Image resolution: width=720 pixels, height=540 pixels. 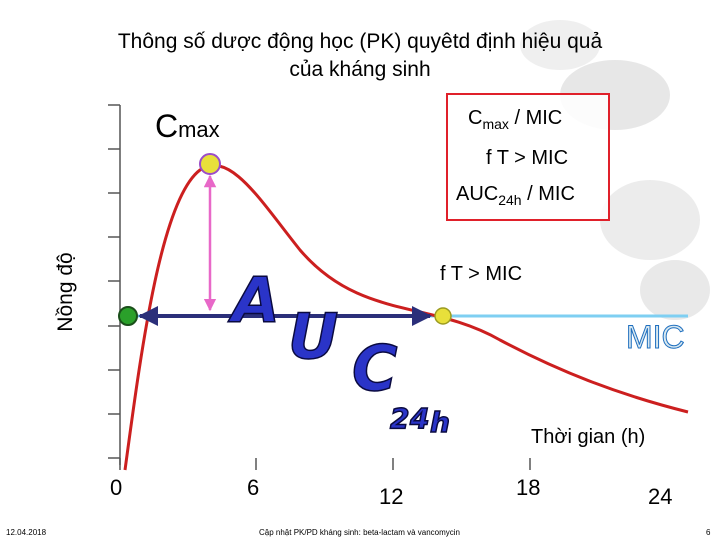 What do you see at coordinates (116, 487) in the screenshot?
I see `x-tick-0: 0` at bounding box center [116, 487].